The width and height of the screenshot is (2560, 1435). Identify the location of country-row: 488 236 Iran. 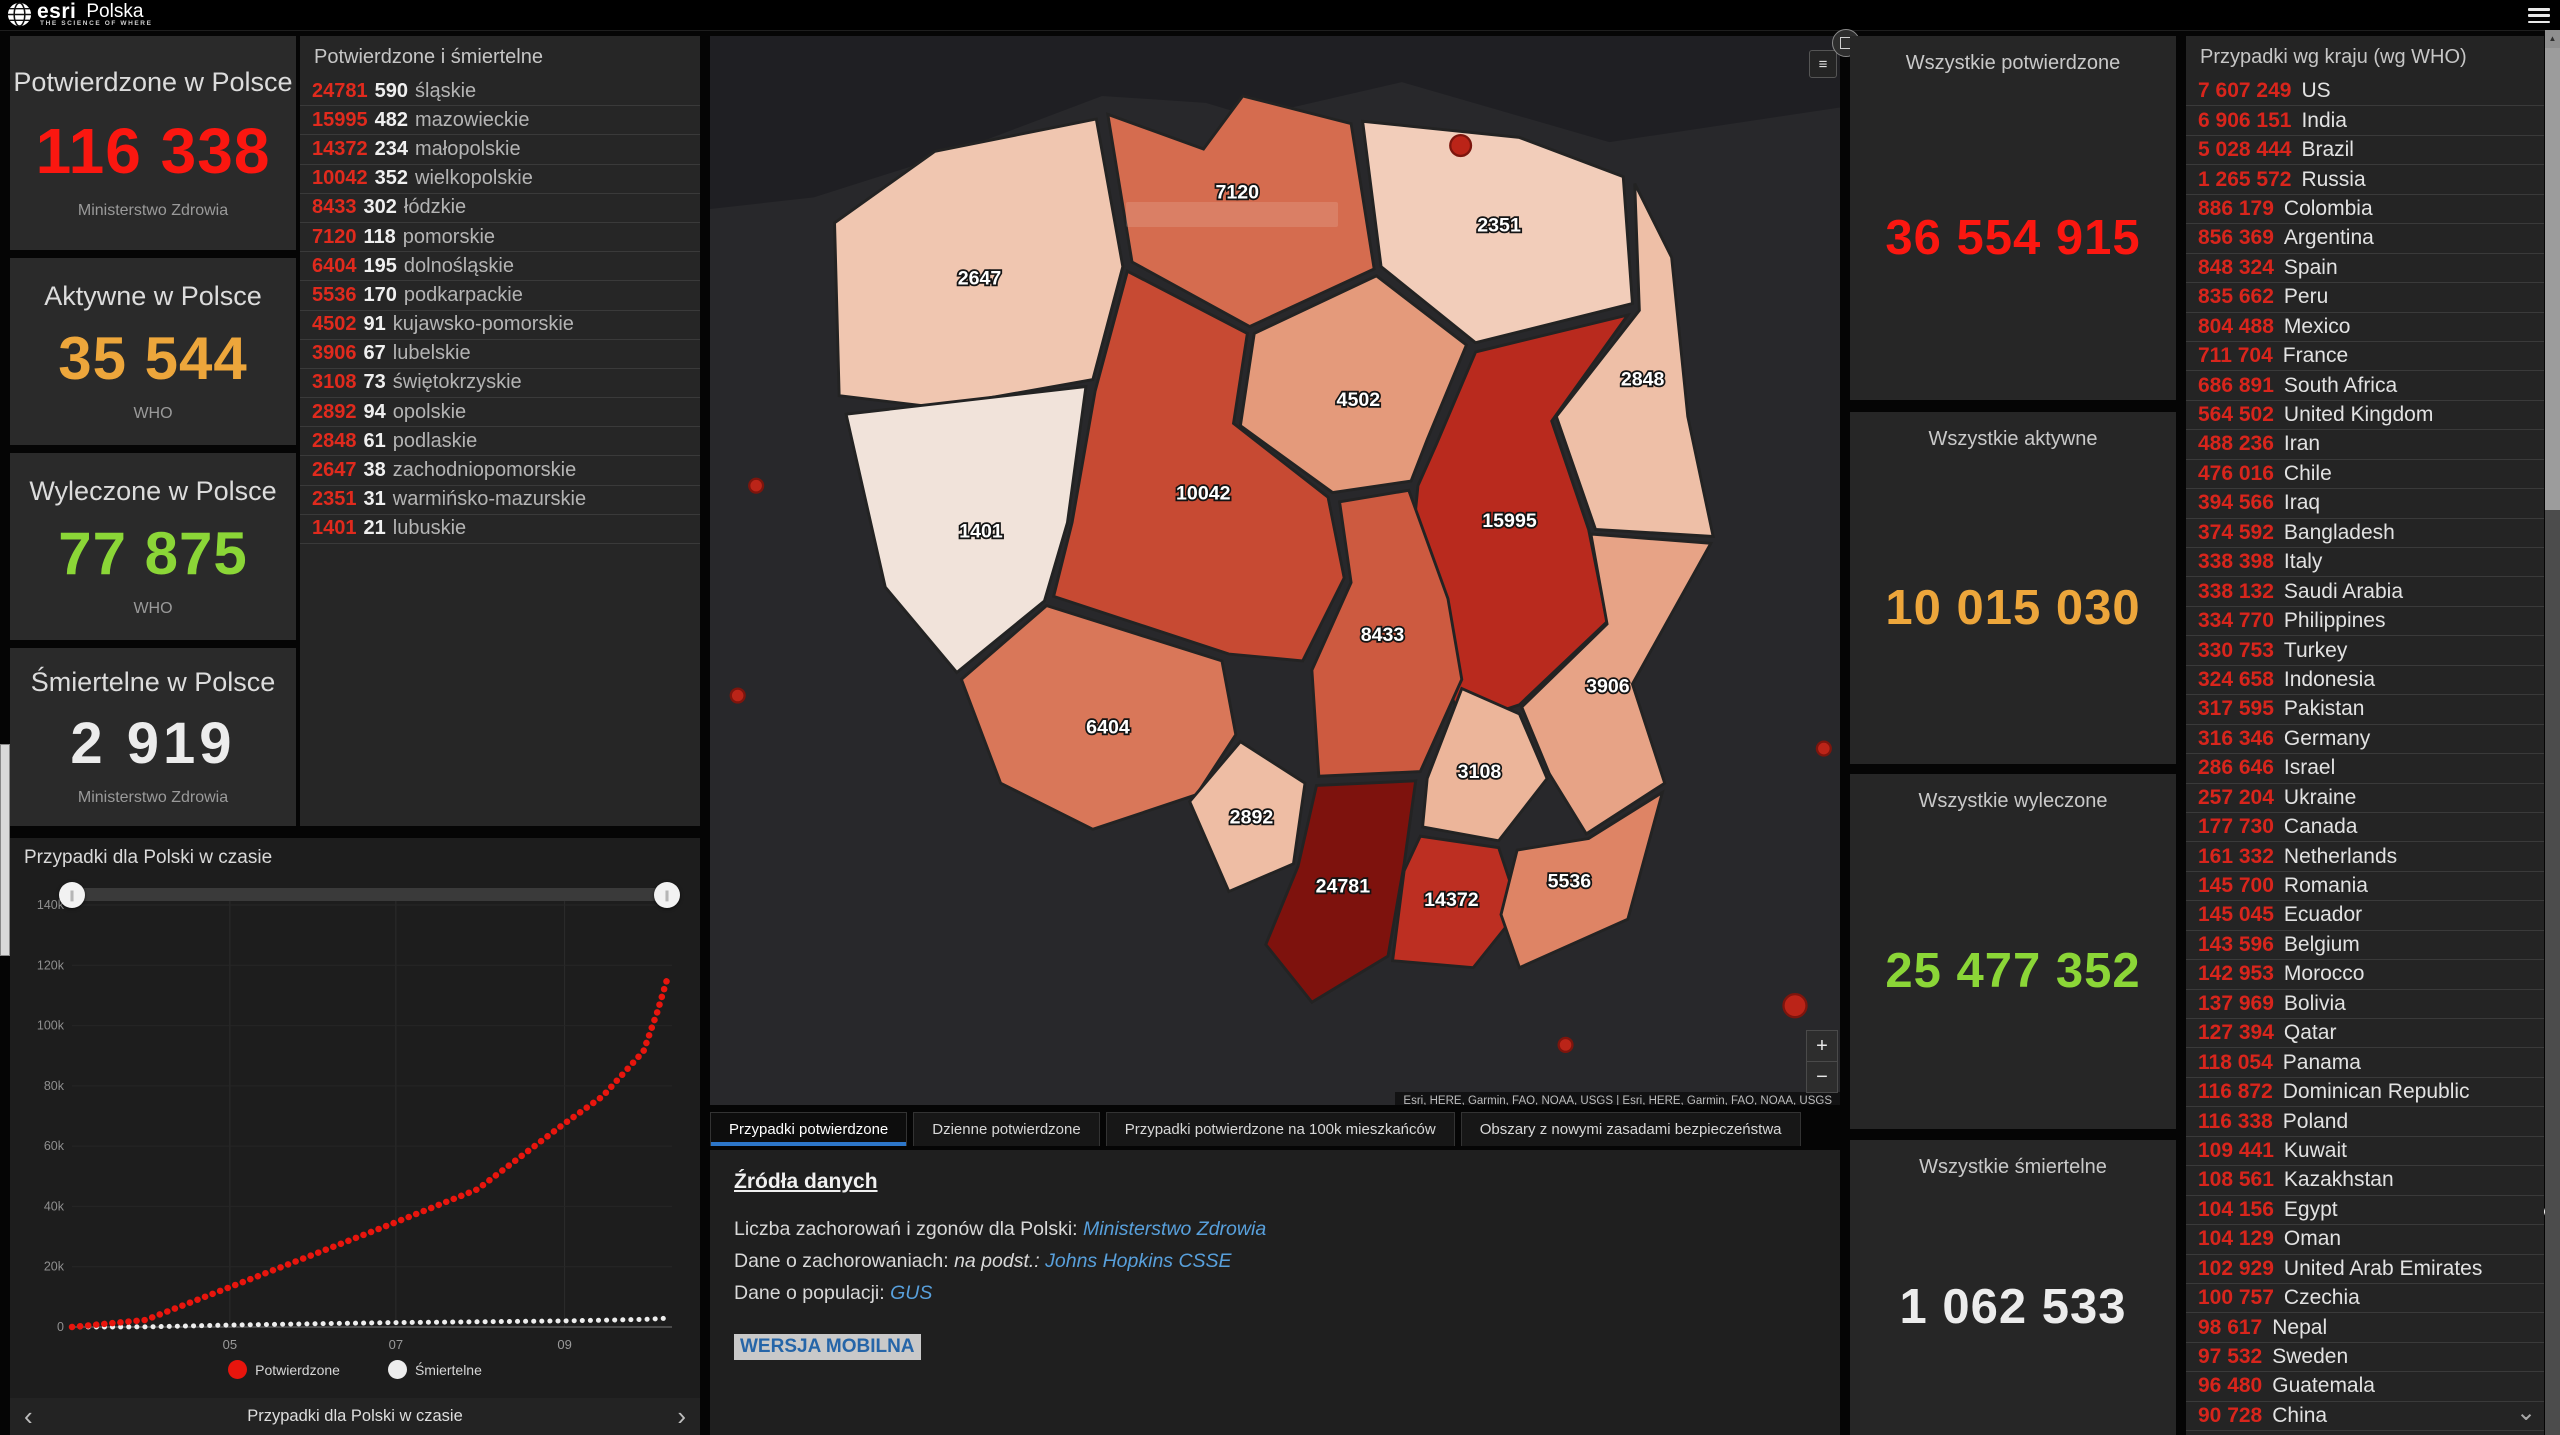
(2365, 445).